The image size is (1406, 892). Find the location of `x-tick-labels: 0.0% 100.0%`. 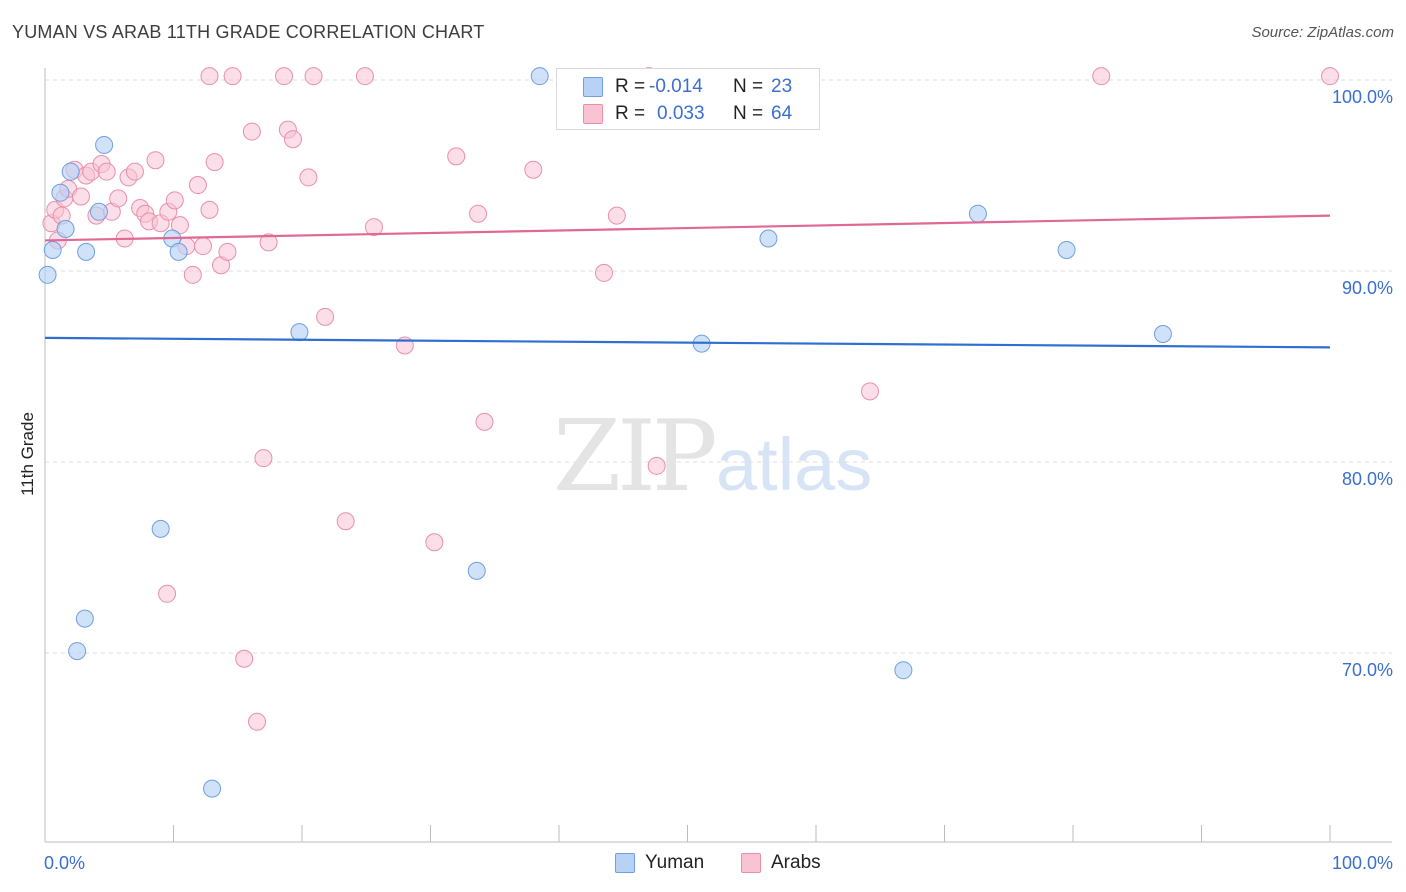

x-tick-labels: 0.0% 100.0% is located at coordinates (718, 863).